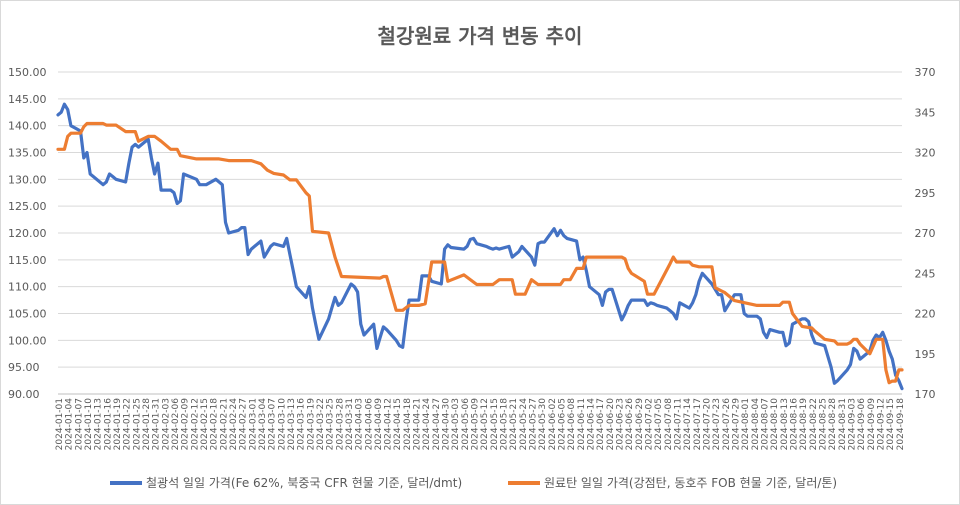 Image resolution: width=960 pixels, height=505 pixels. What do you see at coordinates (925, 153) in the screenshot?
I see `y-right-tick-label: 320` at bounding box center [925, 153].